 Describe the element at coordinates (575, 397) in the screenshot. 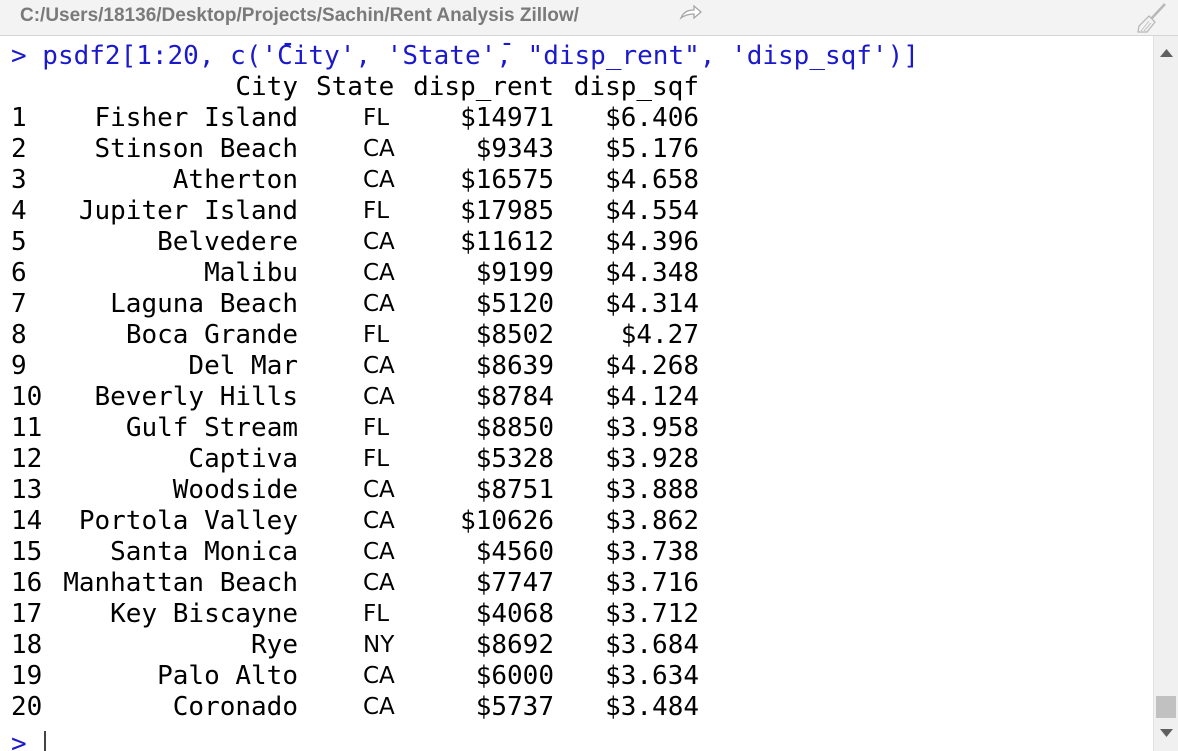

I see `table-row: 10 Beverly Hills CA $8784 $4.124` at that location.